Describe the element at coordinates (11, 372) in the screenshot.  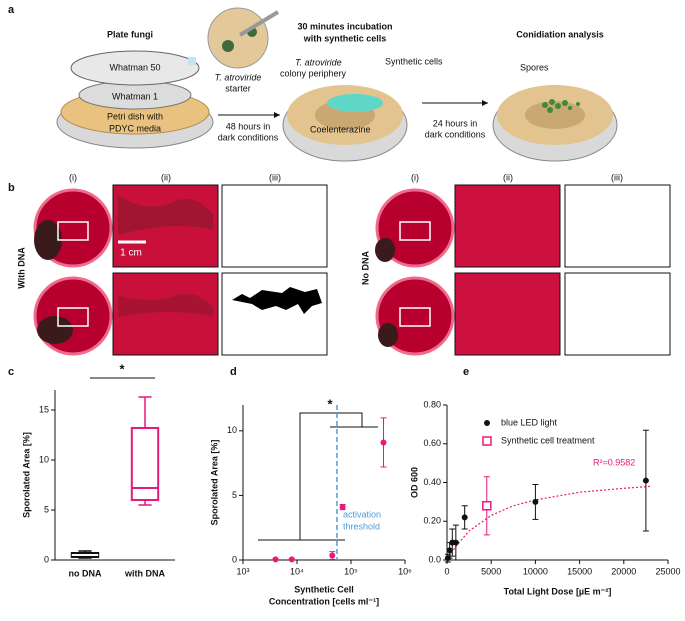
I see `panel-label: c` at that location.